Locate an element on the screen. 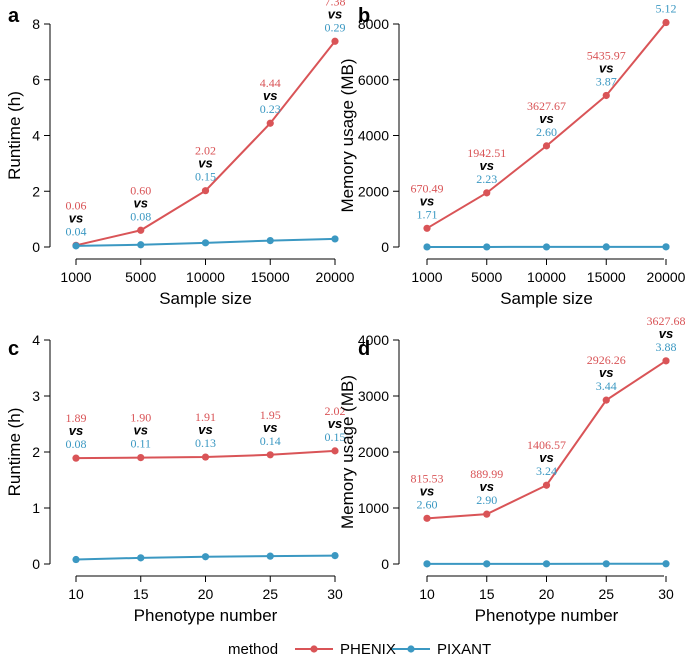  data-label-pixant: 3.87 is located at coordinates (606, 81).